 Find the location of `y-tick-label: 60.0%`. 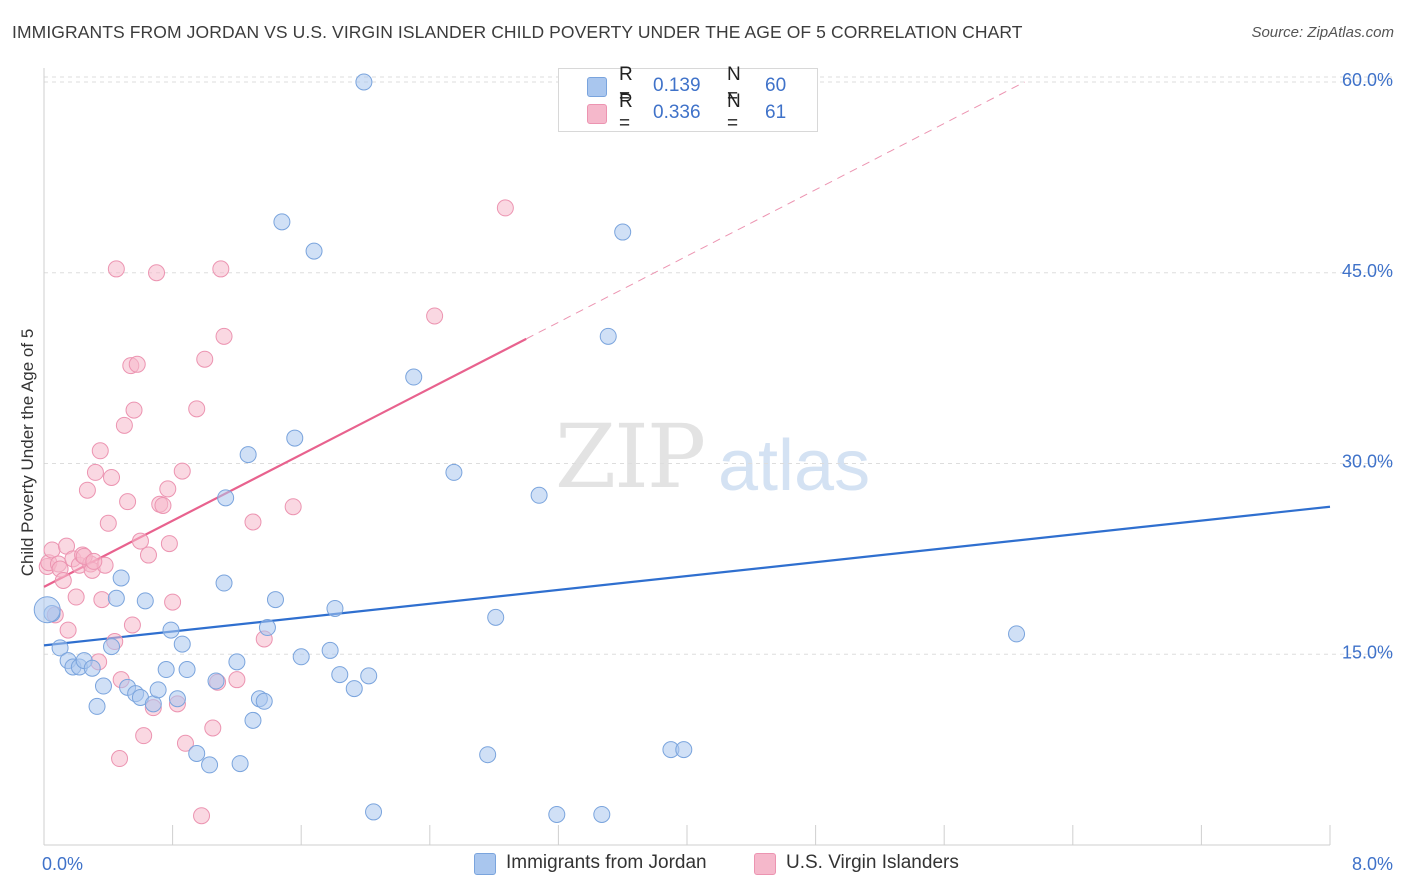

y-tick-label: 60.0% is located at coordinates (1367, 80).